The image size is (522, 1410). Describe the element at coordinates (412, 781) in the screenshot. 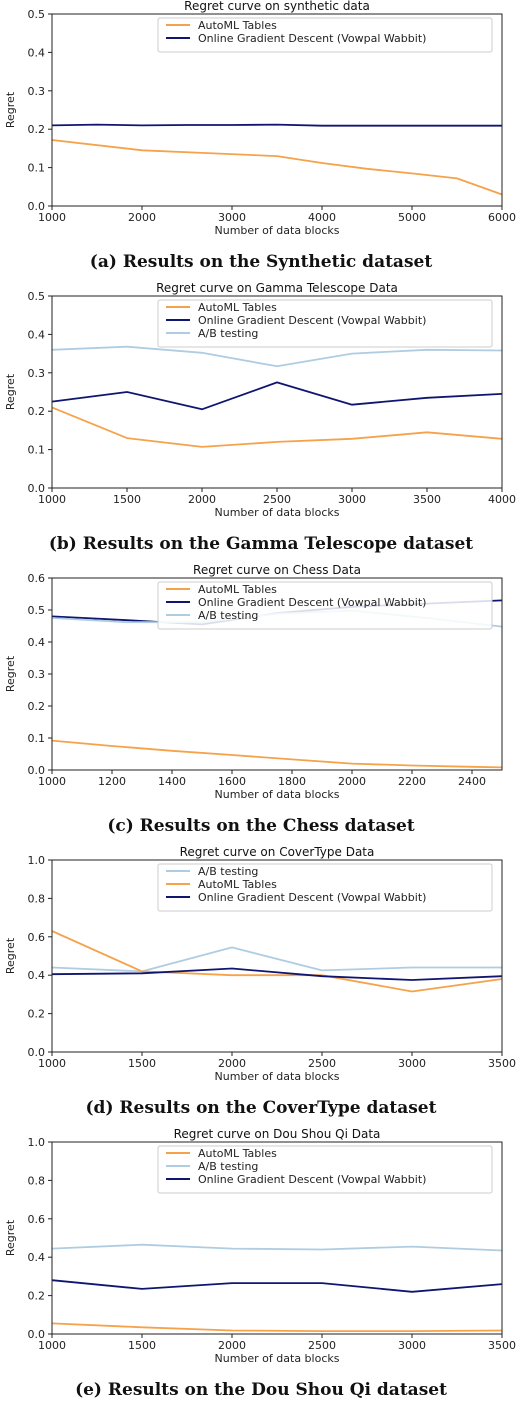

I see `x-tick-label: 2200` at that location.